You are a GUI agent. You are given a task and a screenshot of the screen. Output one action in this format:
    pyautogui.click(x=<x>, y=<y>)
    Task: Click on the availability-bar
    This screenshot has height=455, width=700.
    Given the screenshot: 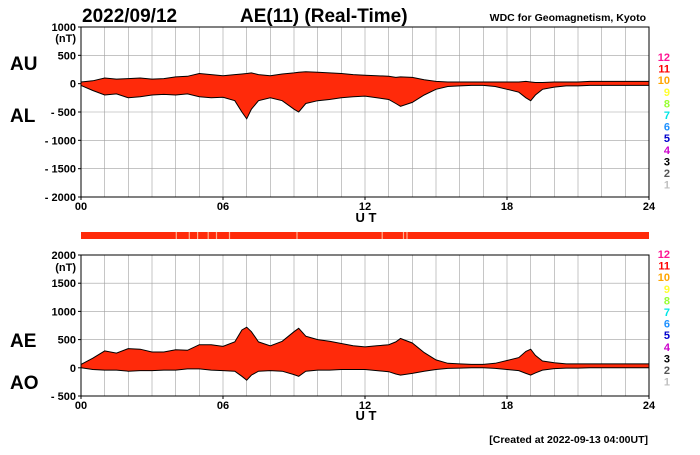 What is the action you would take?
    pyautogui.click(x=365, y=235)
    